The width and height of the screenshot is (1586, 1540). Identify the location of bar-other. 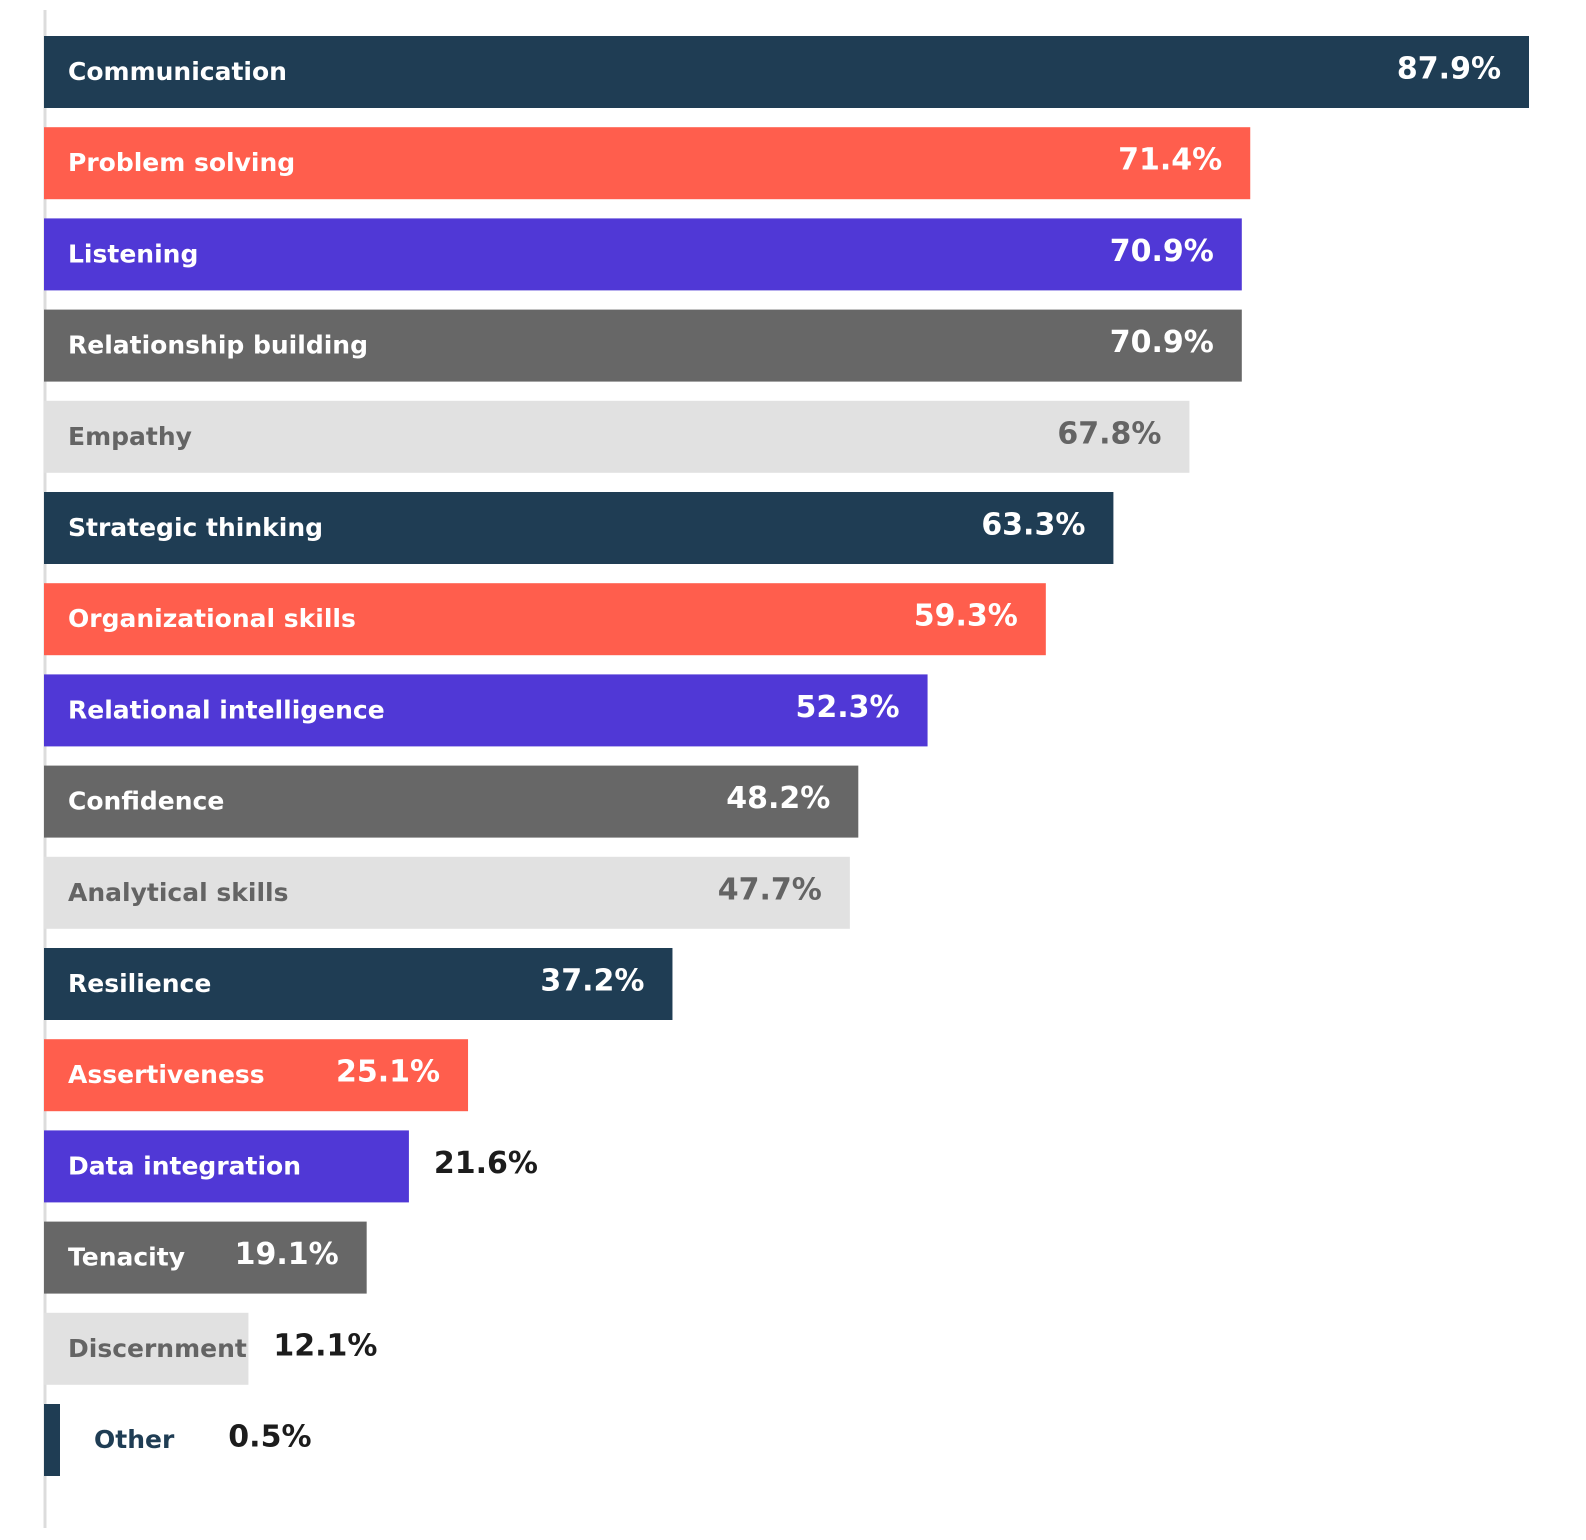
(52, 1440).